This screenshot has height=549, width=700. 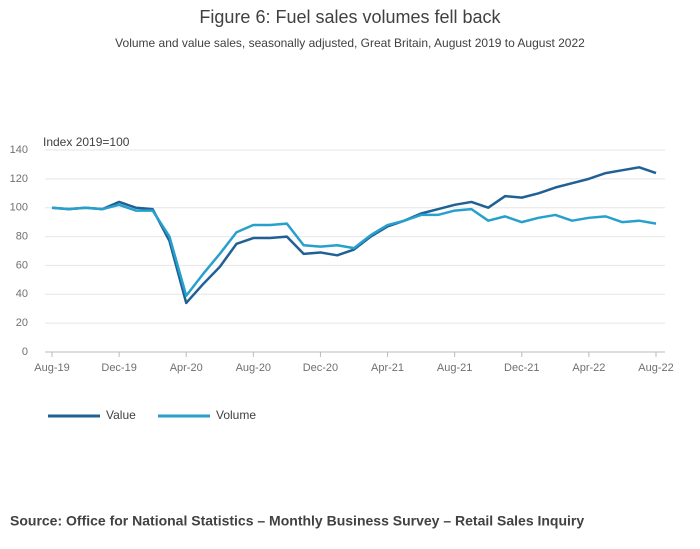 What do you see at coordinates (236, 415) in the screenshot?
I see `legend-label: Volume` at bounding box center [236, 415].